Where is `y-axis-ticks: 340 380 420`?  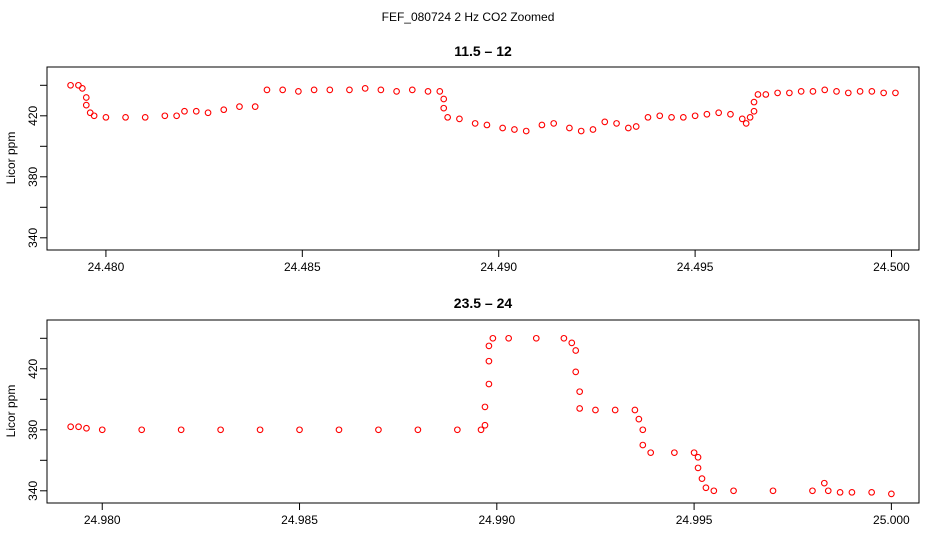 y-axis-ticks: 340 380 420 is located at coordinates (36, 419).